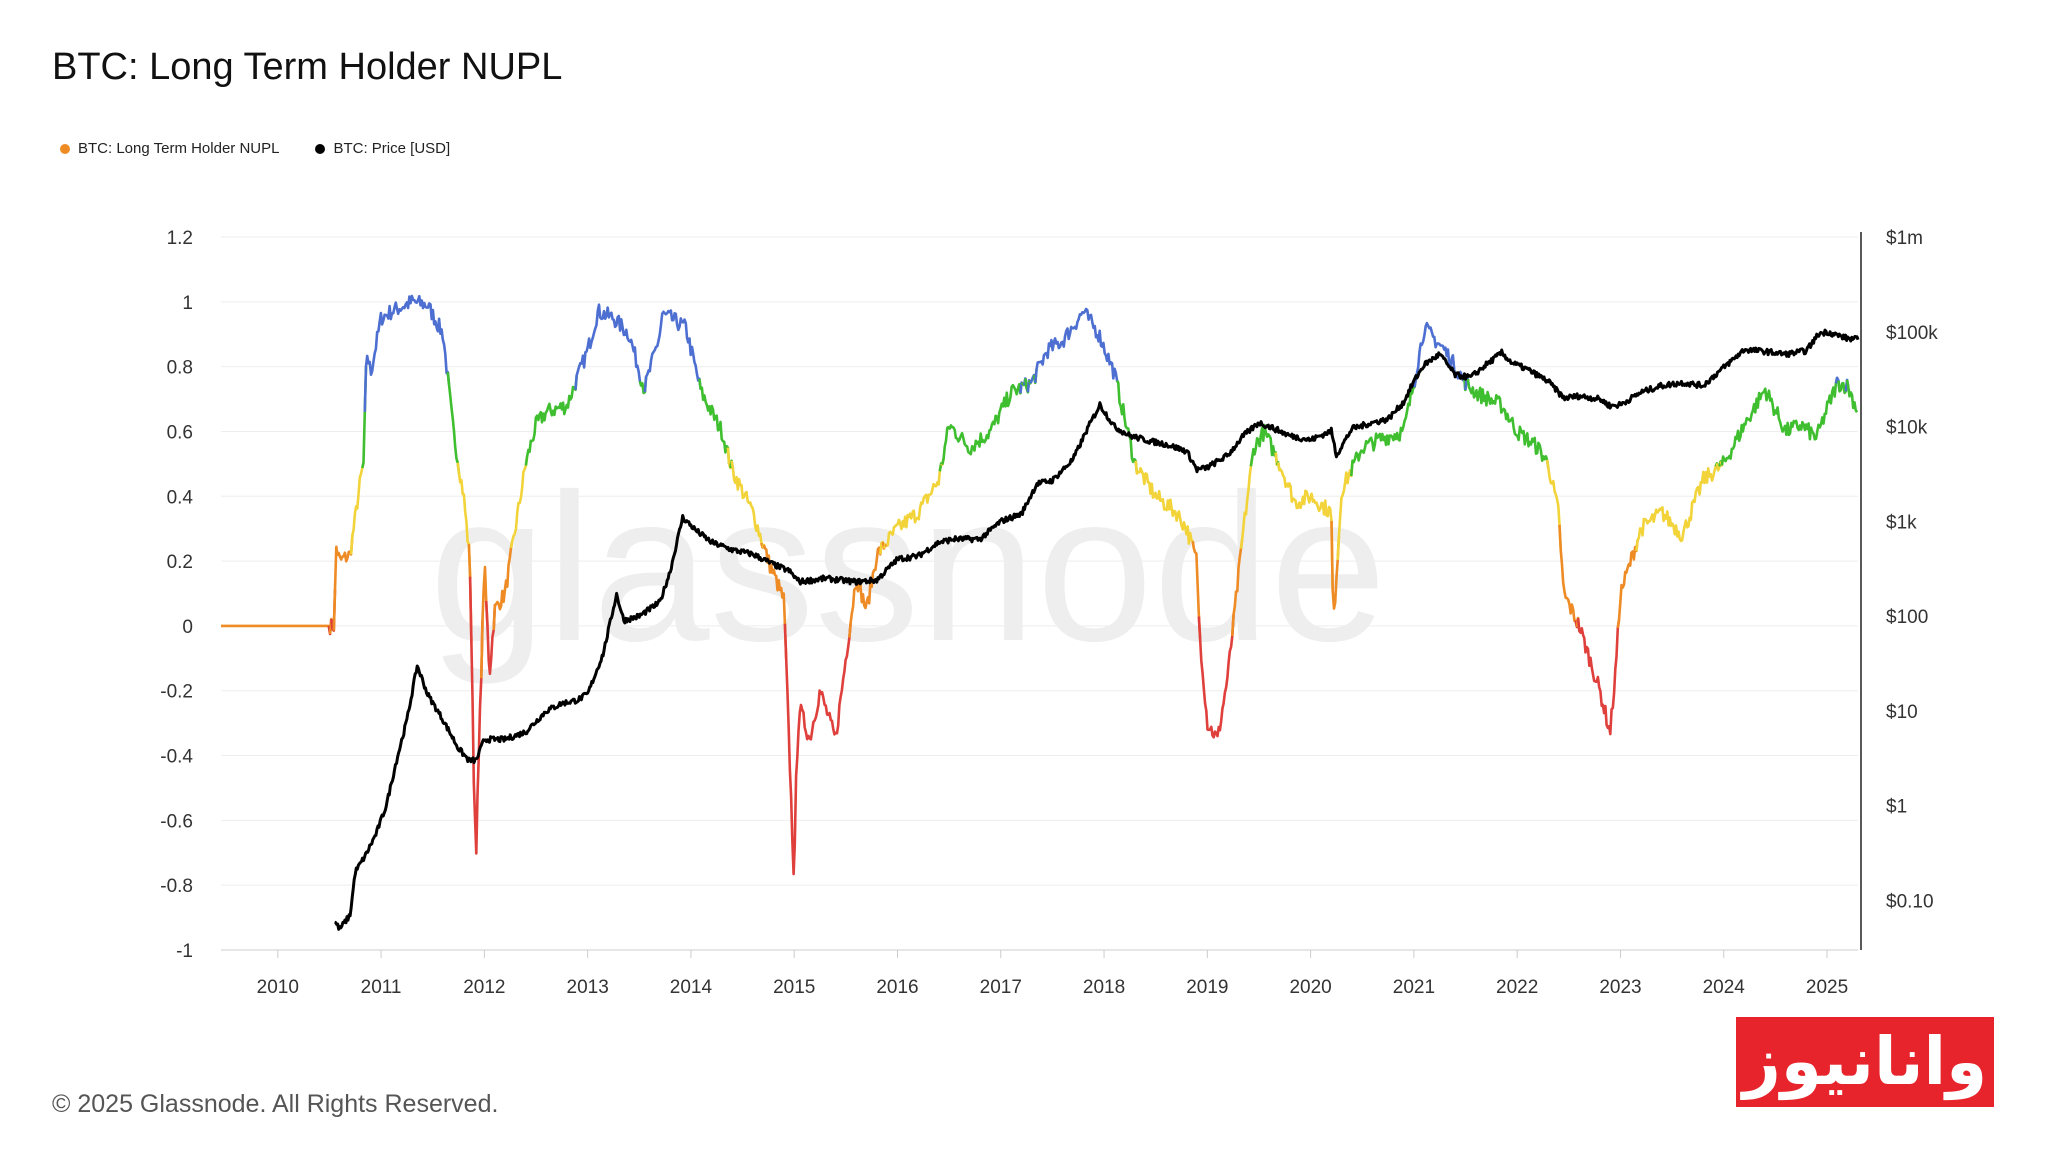 The height and width of the screenshot is (1152, 2048). Describe the element at coordinates (180, 238) in the screenshot. I see `y-left-tick-label: 1.2` at that location.